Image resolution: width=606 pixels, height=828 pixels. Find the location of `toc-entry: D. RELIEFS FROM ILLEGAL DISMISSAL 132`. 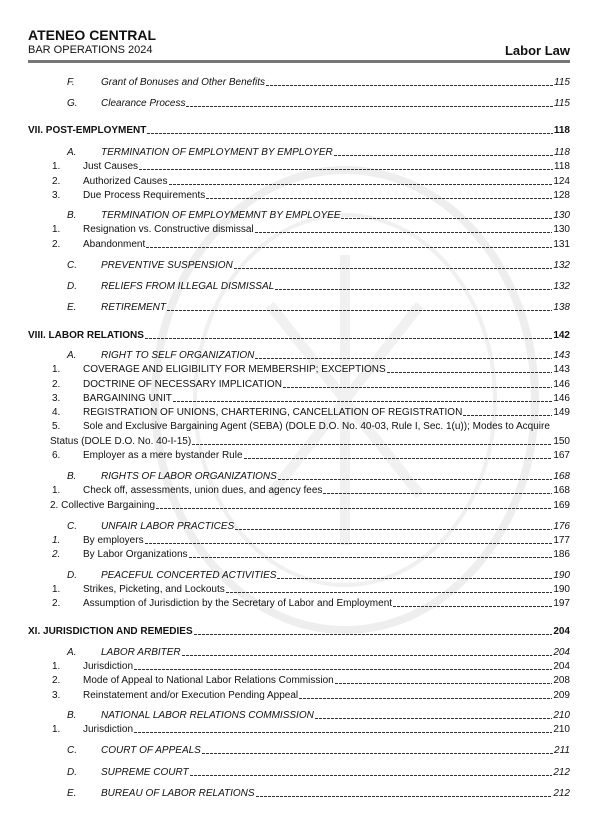

toc-entry: D. RELIEFS FROM ILLEGAL DISMISSAL 132 is located at coordinates (299, 286).